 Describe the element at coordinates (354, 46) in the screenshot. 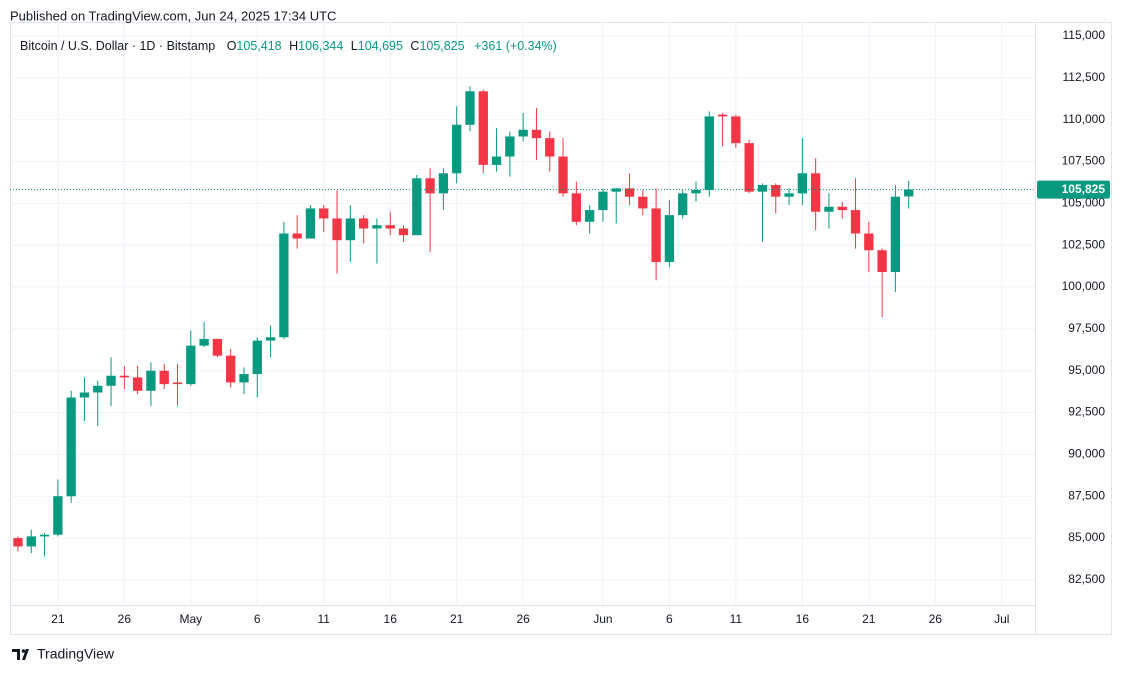

I see `legend-key: L` at that location.